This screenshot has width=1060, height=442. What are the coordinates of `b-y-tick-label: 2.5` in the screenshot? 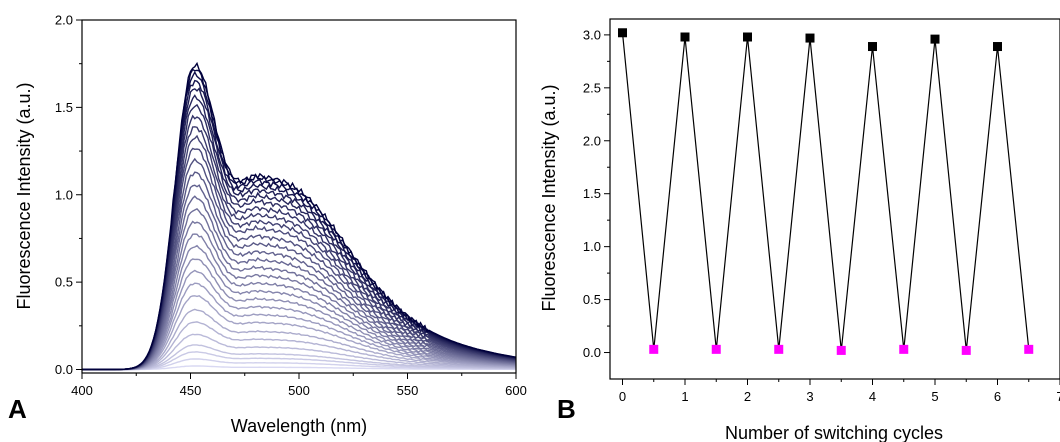 It's located at (592, 87).